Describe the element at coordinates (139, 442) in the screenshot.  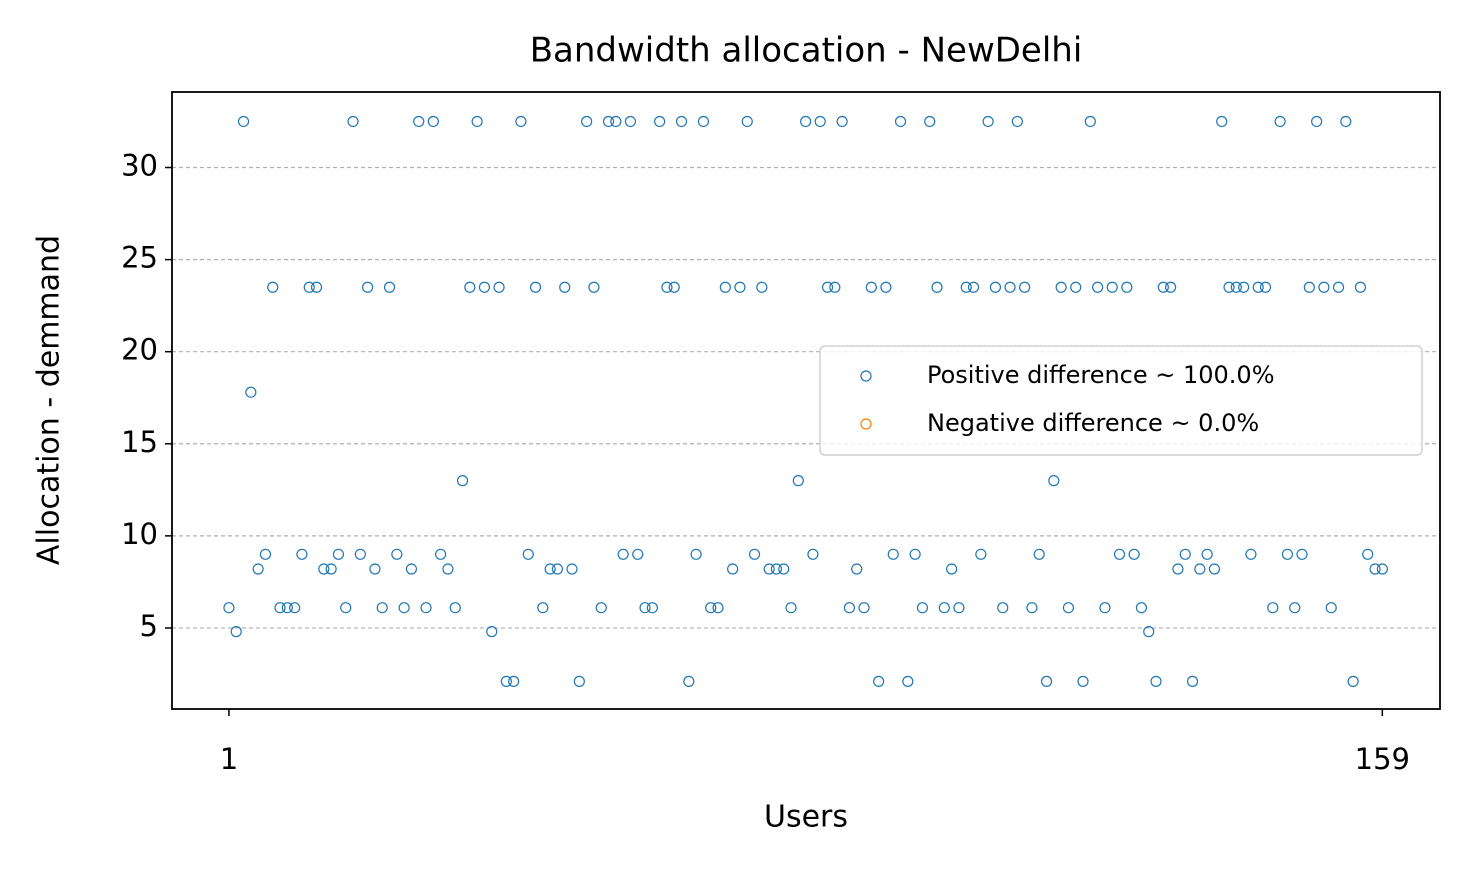
I see `y-tick-label: 15` at that location.